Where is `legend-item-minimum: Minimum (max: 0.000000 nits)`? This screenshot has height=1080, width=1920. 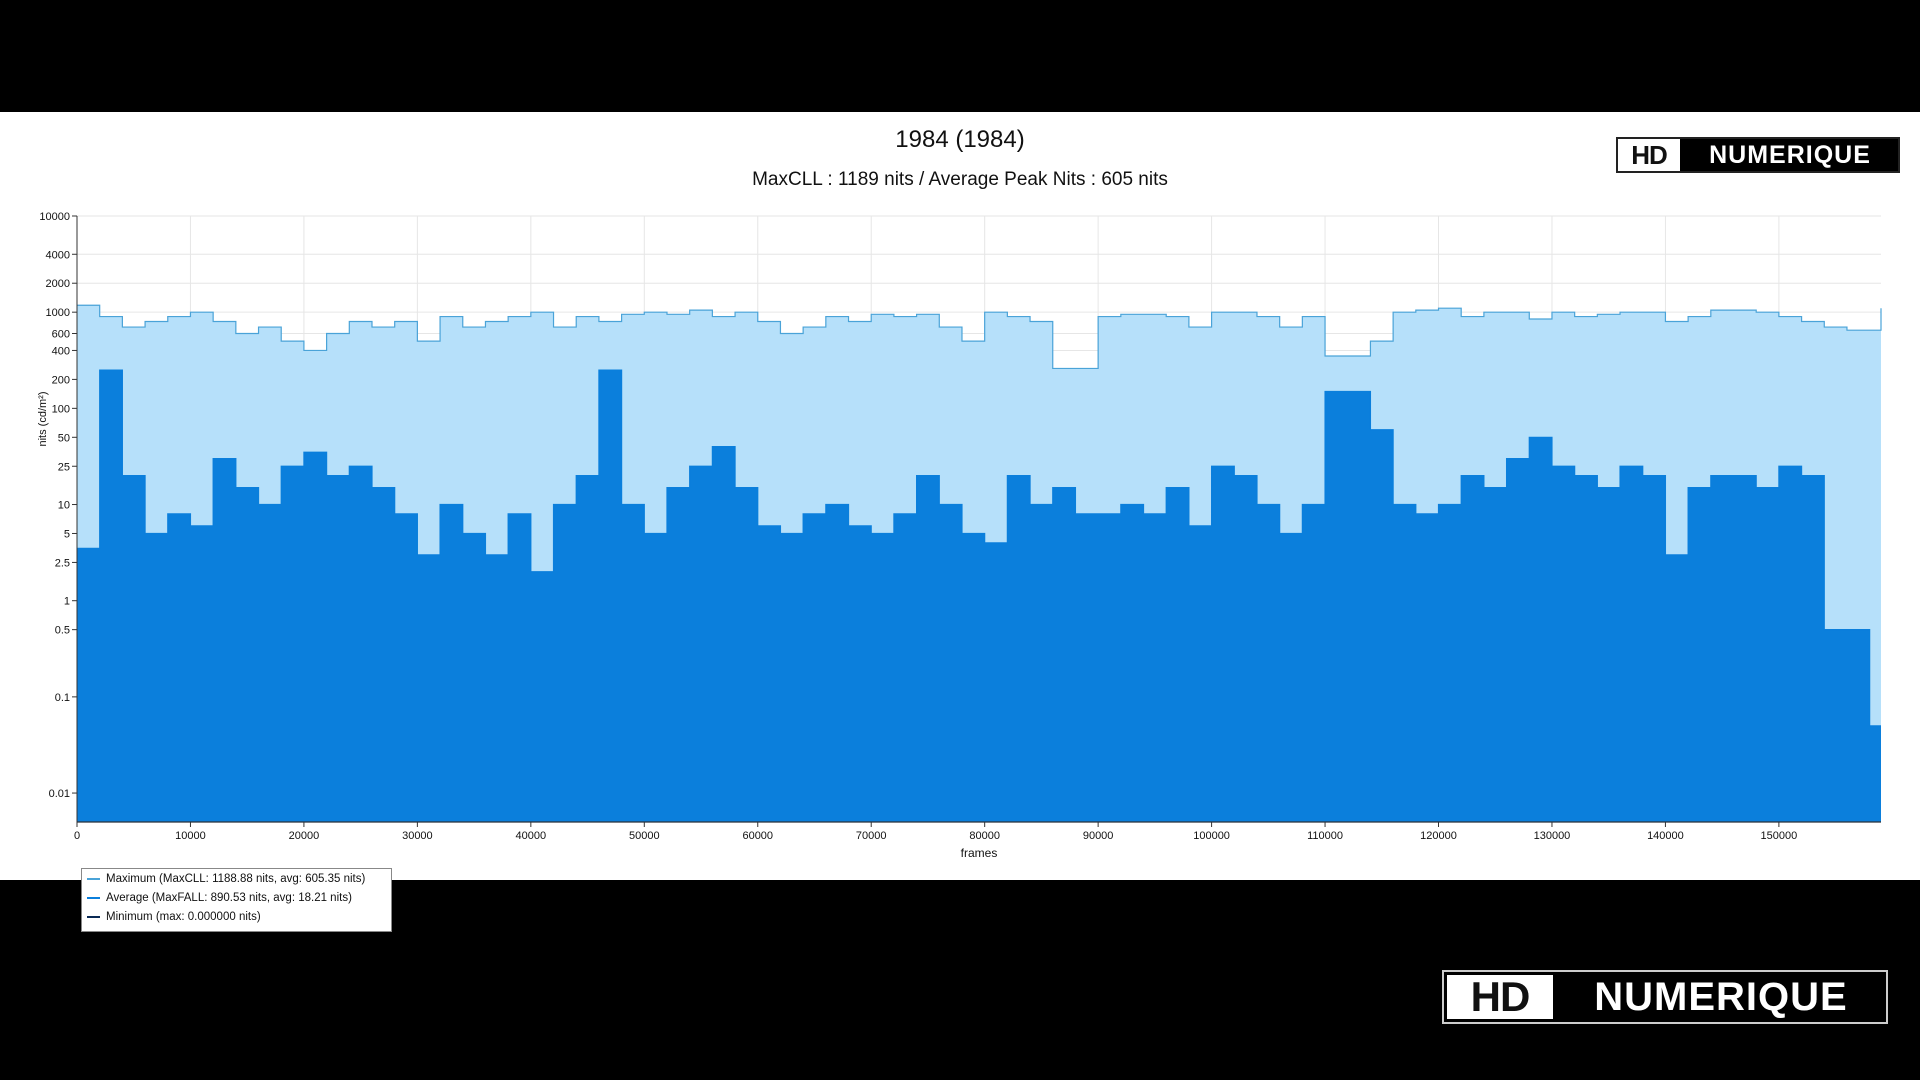
legend-item-minimum: Minimum (max: 0.000000 nits) is located at coordinates (236, 916).